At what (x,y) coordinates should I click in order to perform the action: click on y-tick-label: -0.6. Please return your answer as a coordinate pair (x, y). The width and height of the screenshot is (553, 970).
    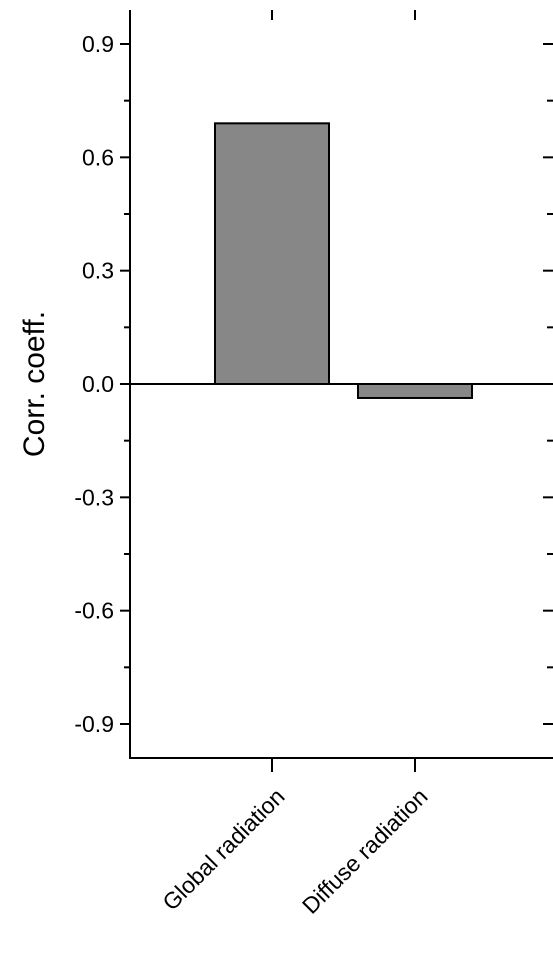
    Looking at the image, I should click on (94, 611).